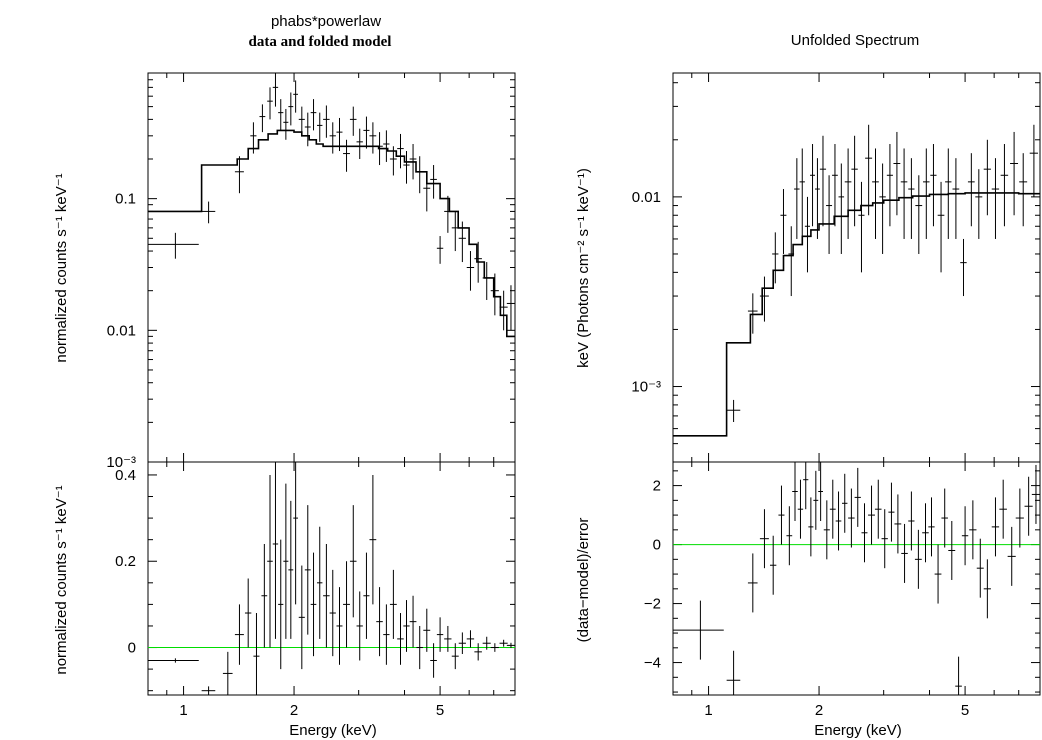  I want to click on y-tick-label: −4, so click(652, 663).